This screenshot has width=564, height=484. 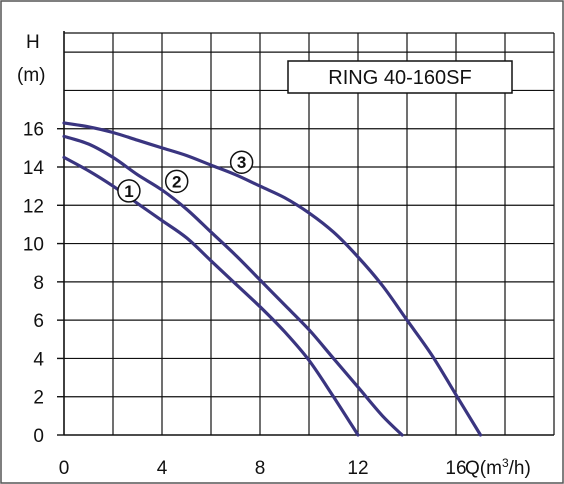 I want to click on chart-title-frame, so click(x=400, y=77).